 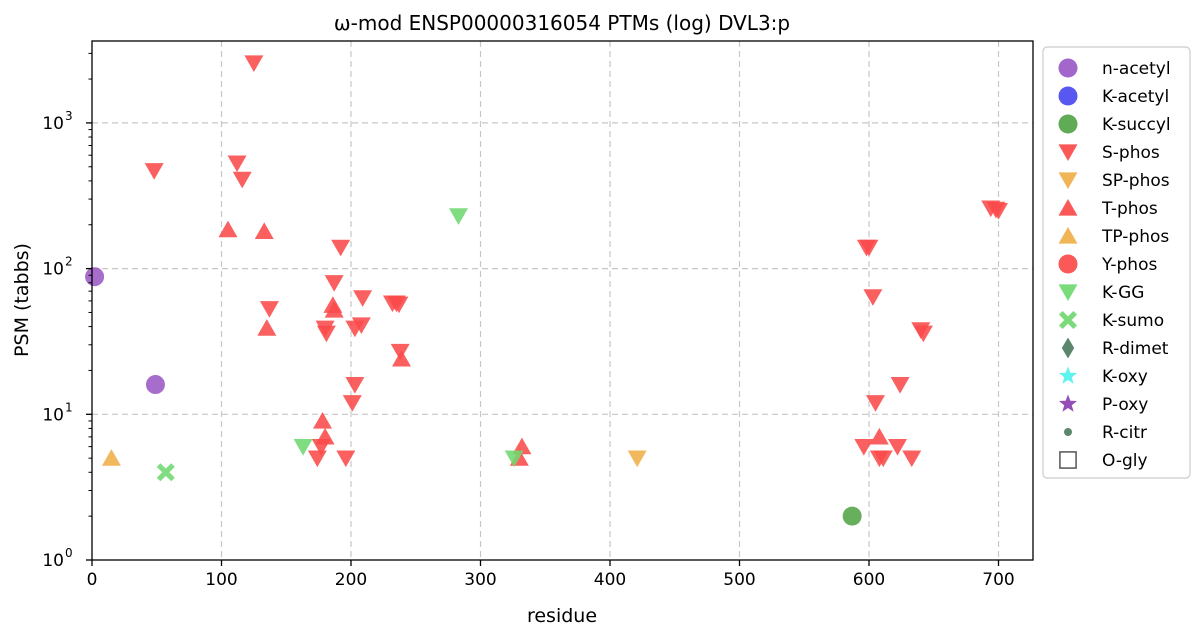 What do you see at coordinates (852, 516) in the screenshot?
I see `point-k-succyl` at bounding box center [852, 516].